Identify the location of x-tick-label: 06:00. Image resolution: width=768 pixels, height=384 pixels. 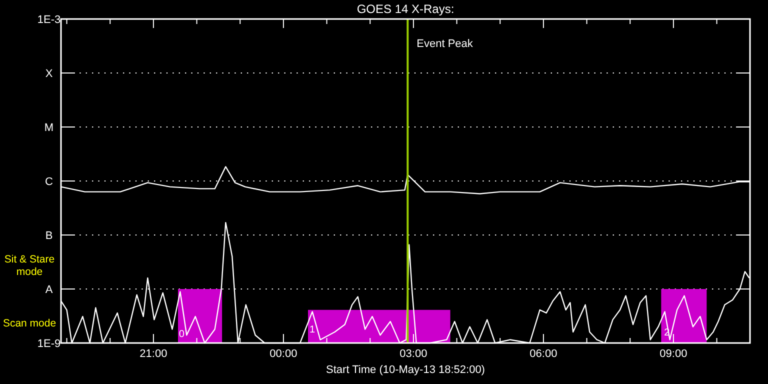
(544, 354).